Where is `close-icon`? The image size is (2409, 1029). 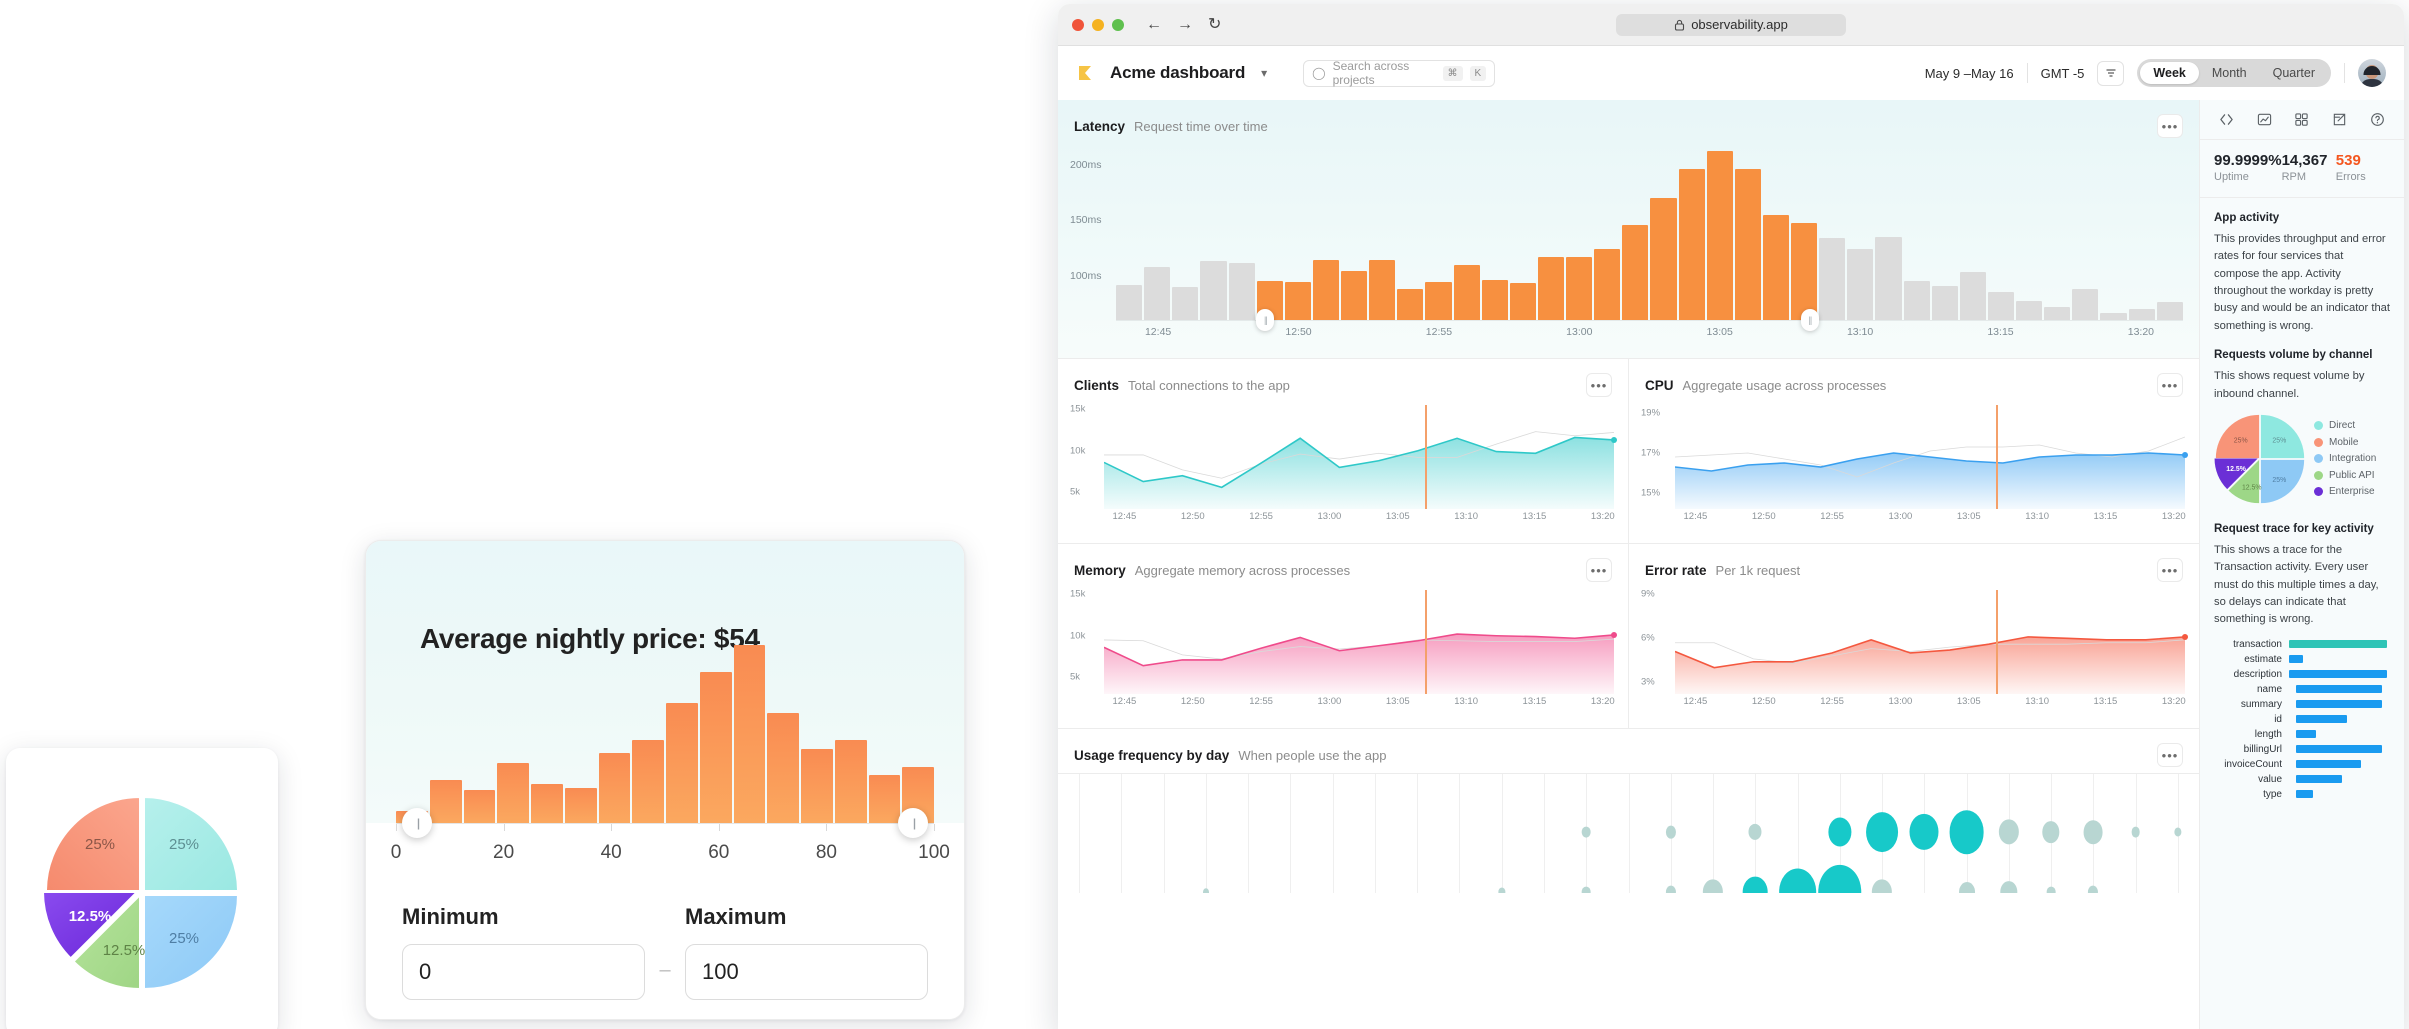
close-icon is located at coordinates (1078, 24).